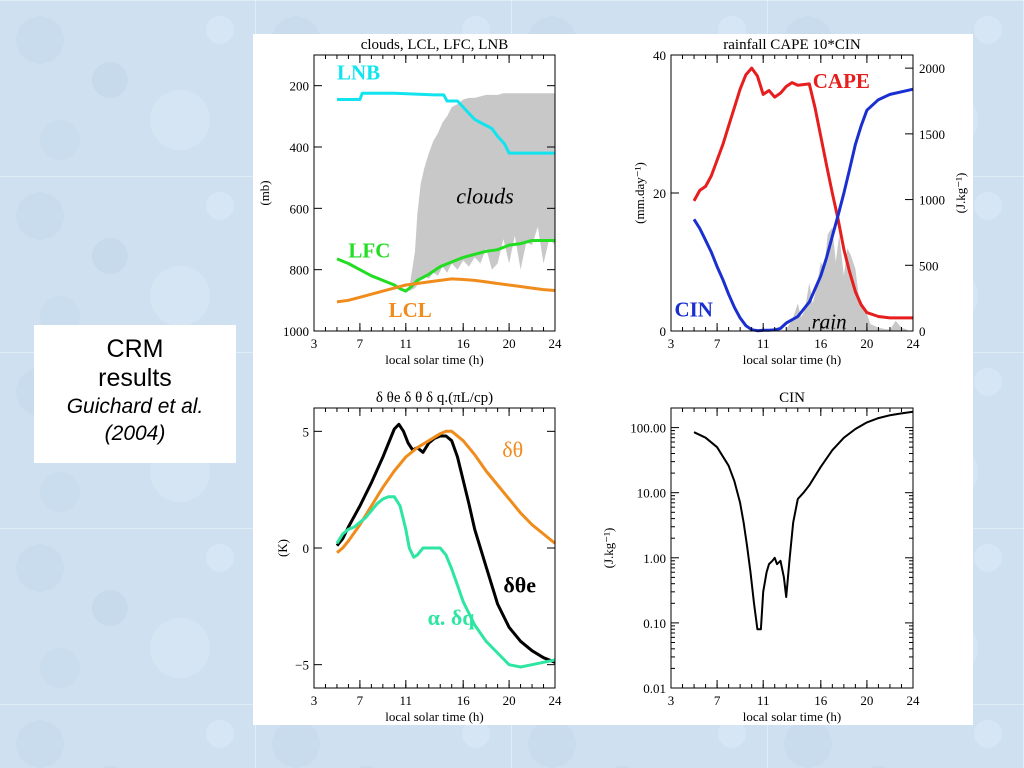 The image size is (1024, 768). What do you see at coordinates (410, 310) in the screenshot?
I see `label-lcl: LCL` at bounding box center [410, 310].